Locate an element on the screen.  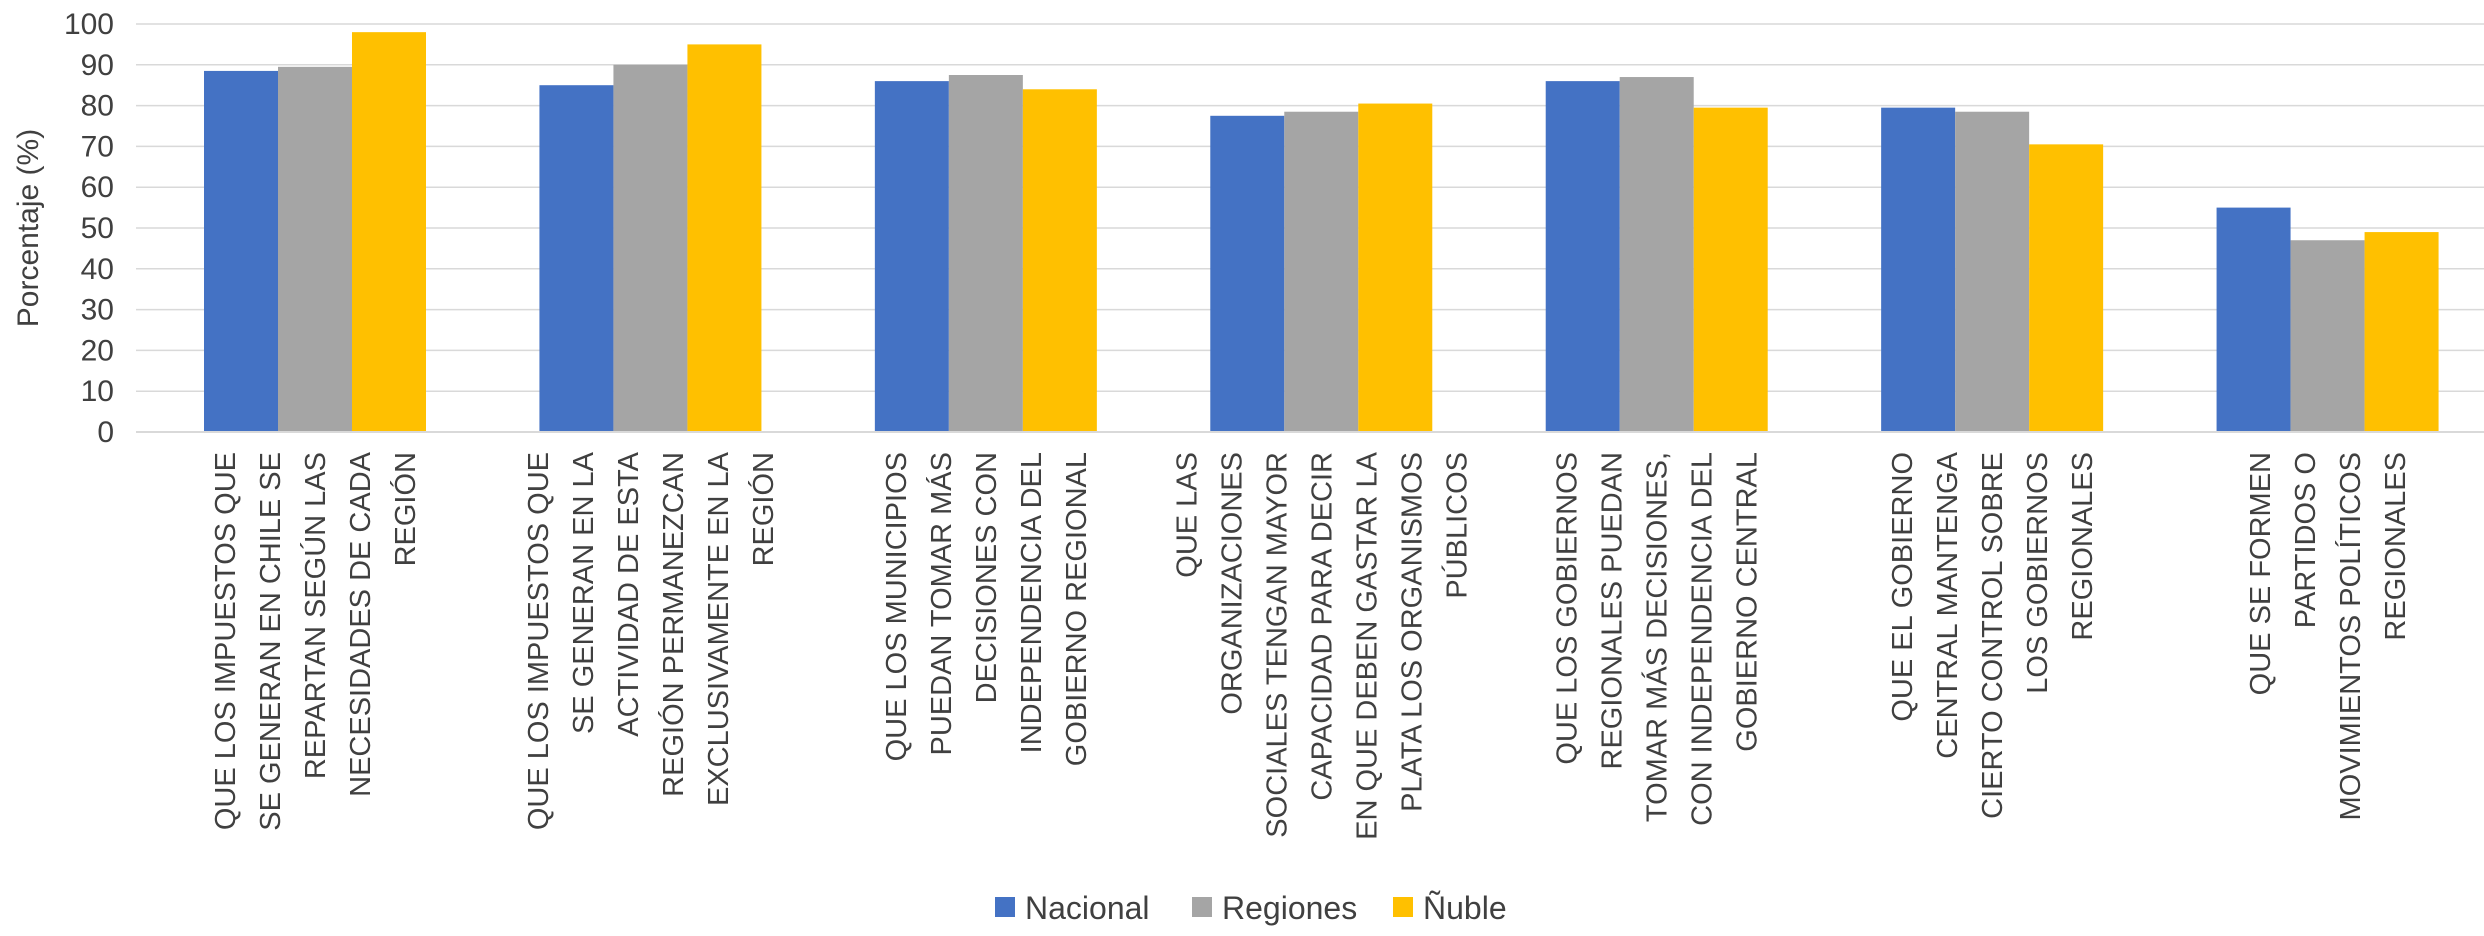
category-label-line: QUE LOS MUNICIPIOS is located at coordinates (897, 606).